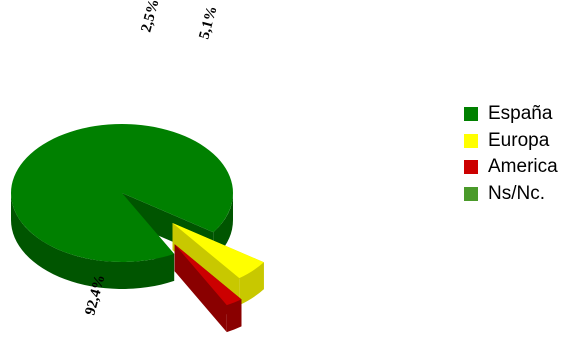 Image resolution: width=580 pixels, height=345 pixels. I want to click on pie-slice-europa, so click(218, 264).